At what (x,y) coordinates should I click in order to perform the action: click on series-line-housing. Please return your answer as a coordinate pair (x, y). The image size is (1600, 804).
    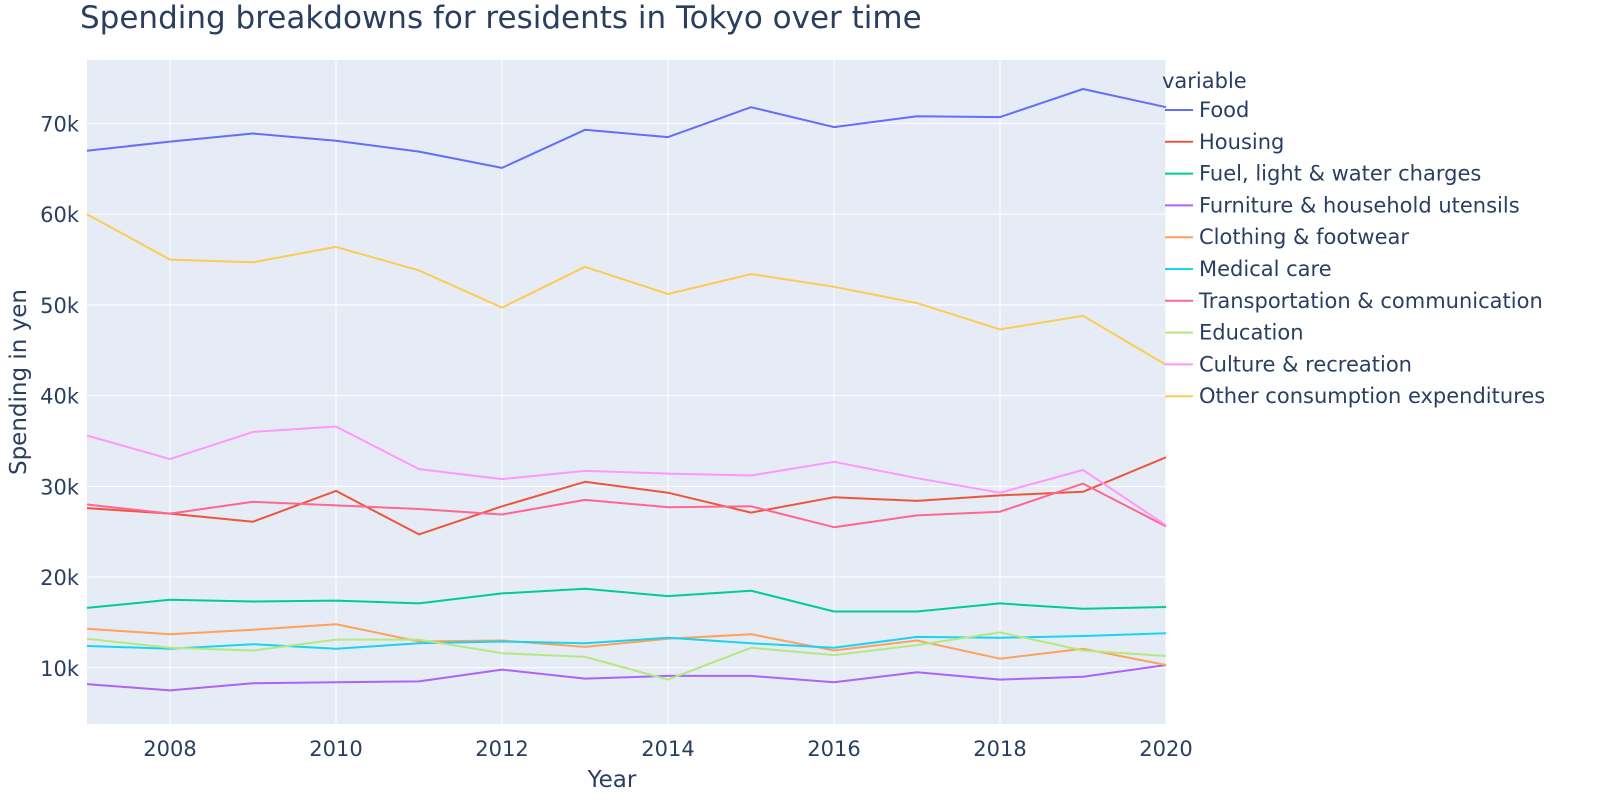
    Looking at the image, I should click on (626, 496).